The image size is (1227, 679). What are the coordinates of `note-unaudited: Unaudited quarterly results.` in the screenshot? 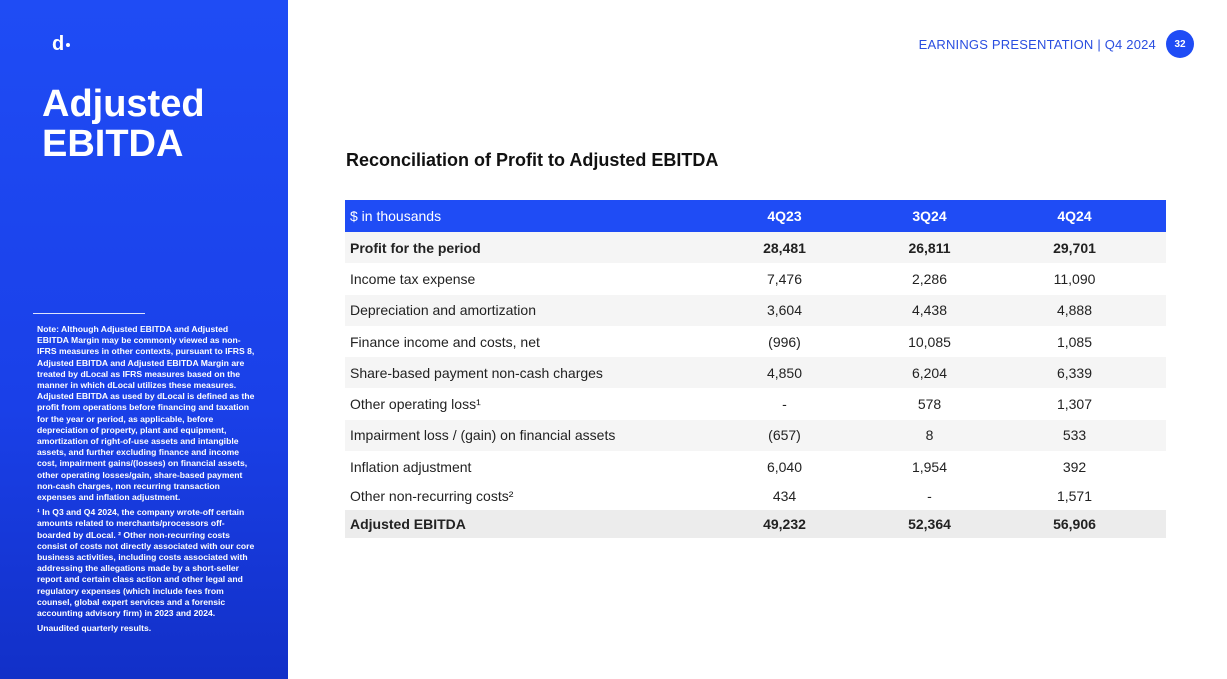 It's located at (94, 628).